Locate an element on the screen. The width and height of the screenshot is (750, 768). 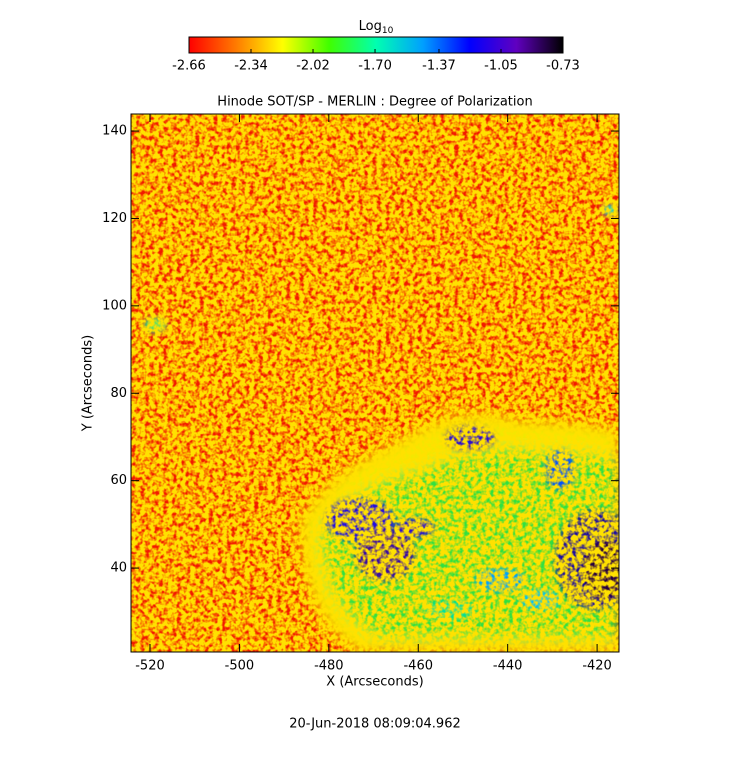
colorbar-label-text: Log is located at coordinates (370, 26).